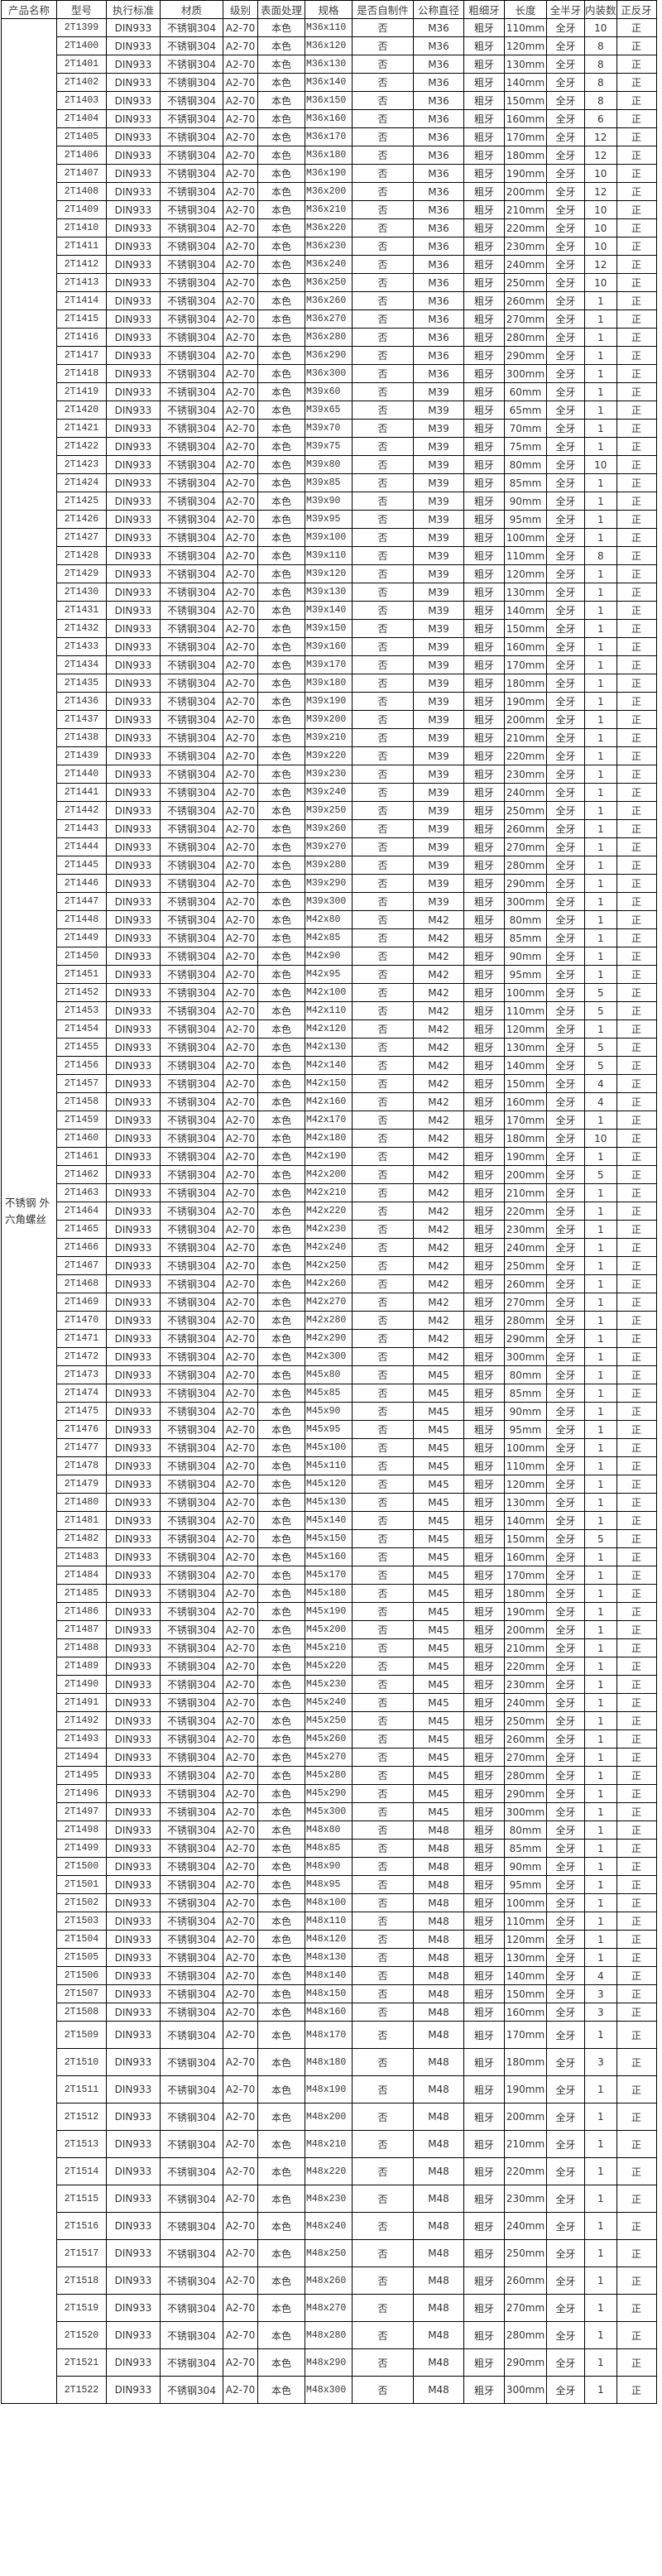 Image resolution: width=662 pixels, height=2576 pixels. Describe the element at coordinates (81, 319) in the screenshot. I see `model-cell: 2T1415` at that location.